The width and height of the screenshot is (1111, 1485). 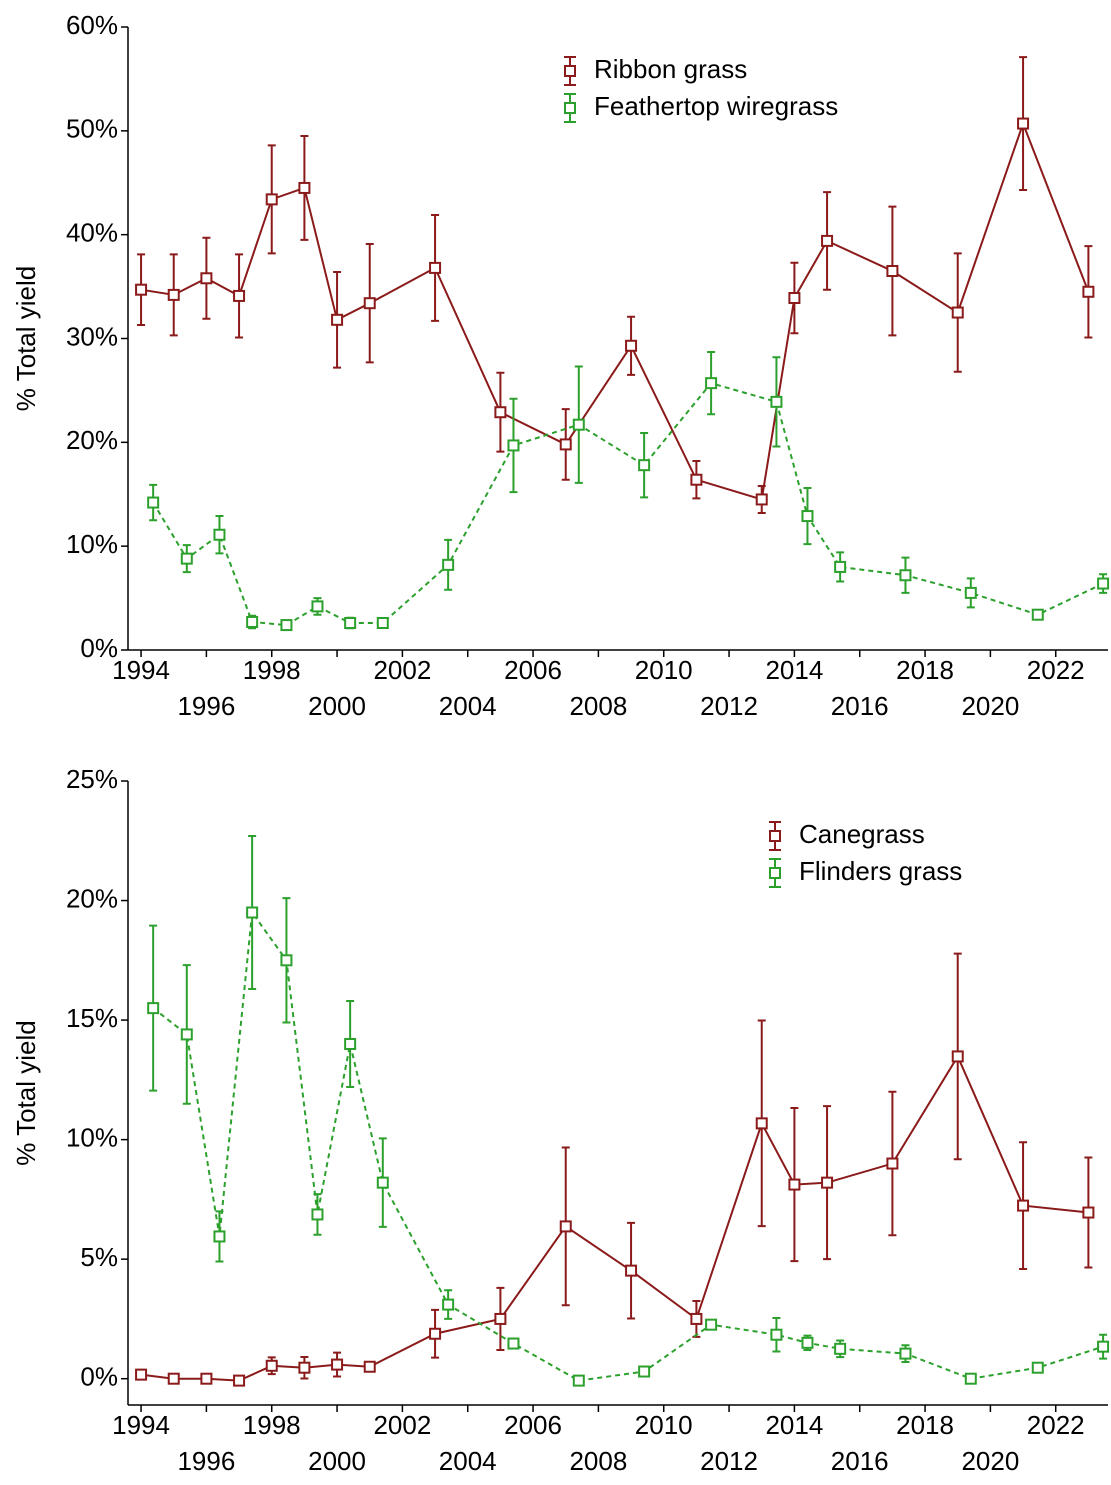 I want to click on y-tick-label: 60%, so click(x=92, y=25).